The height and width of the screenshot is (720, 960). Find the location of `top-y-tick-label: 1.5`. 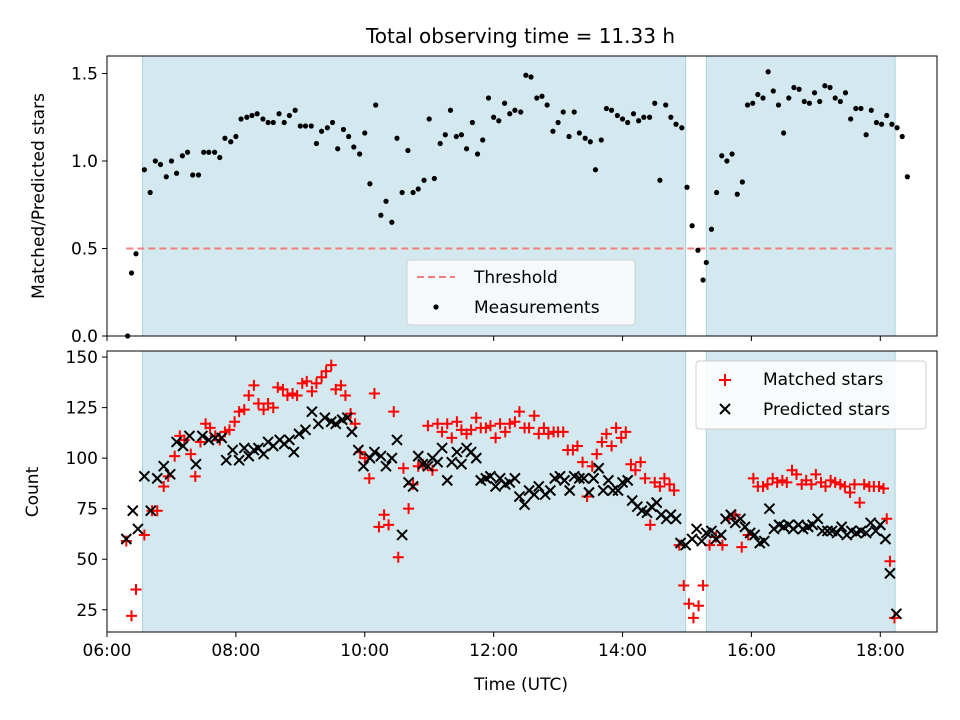

top-y-tick-label: 1.5 is located at coordinates (84, 75).